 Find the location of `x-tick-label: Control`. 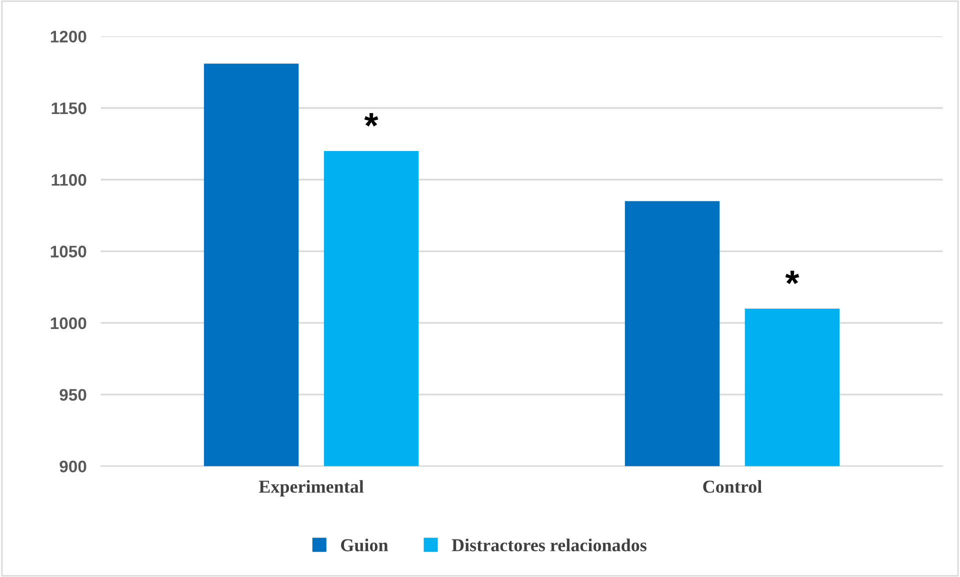

x-tick-label: Control is located at coordinates (732, 486).